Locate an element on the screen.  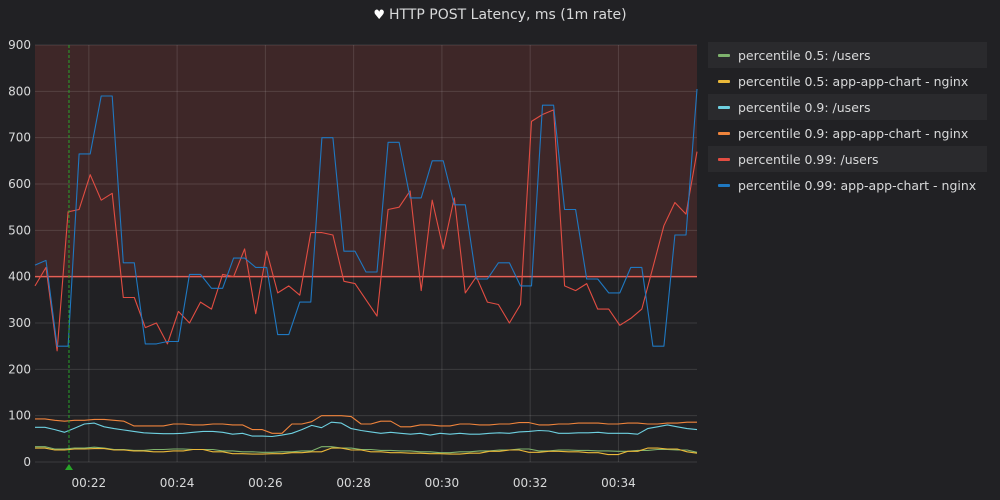
y-tick-label: 100 is located at coordinates (19, 416).